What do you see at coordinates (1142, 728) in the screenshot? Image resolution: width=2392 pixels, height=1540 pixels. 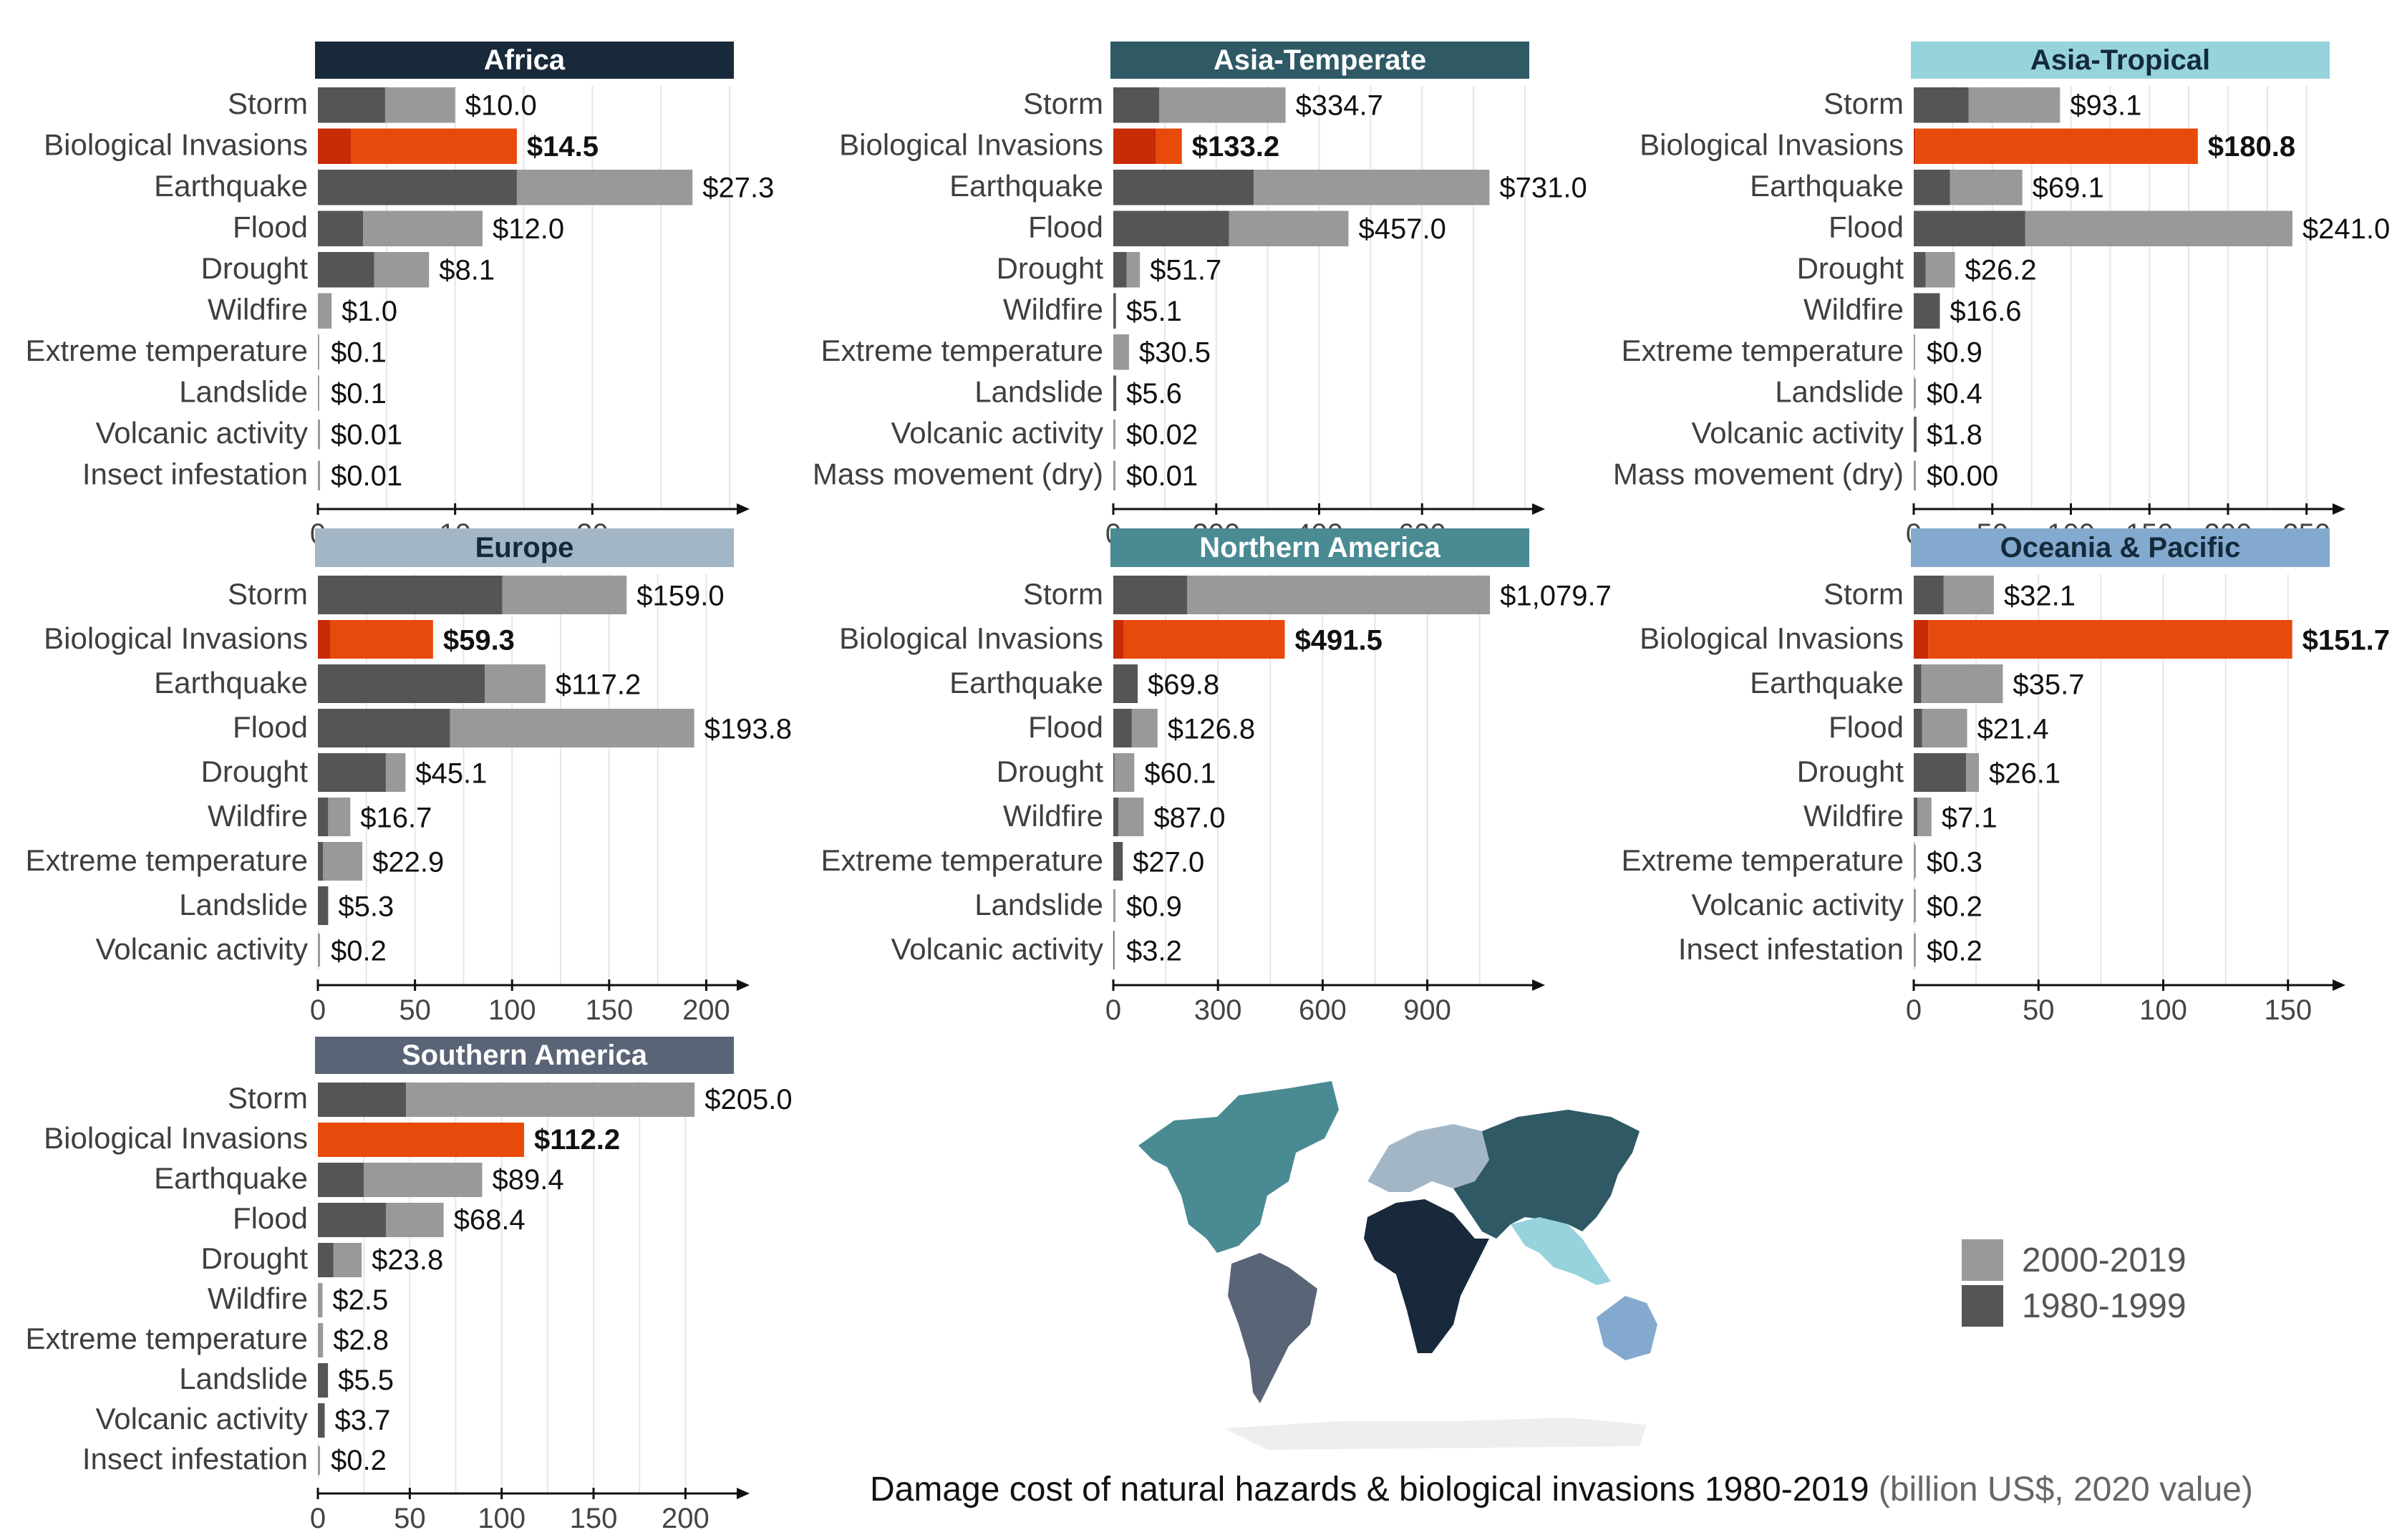 I see `bar-row-flood: Flood $126.8` at bounding box center [1142, 728].